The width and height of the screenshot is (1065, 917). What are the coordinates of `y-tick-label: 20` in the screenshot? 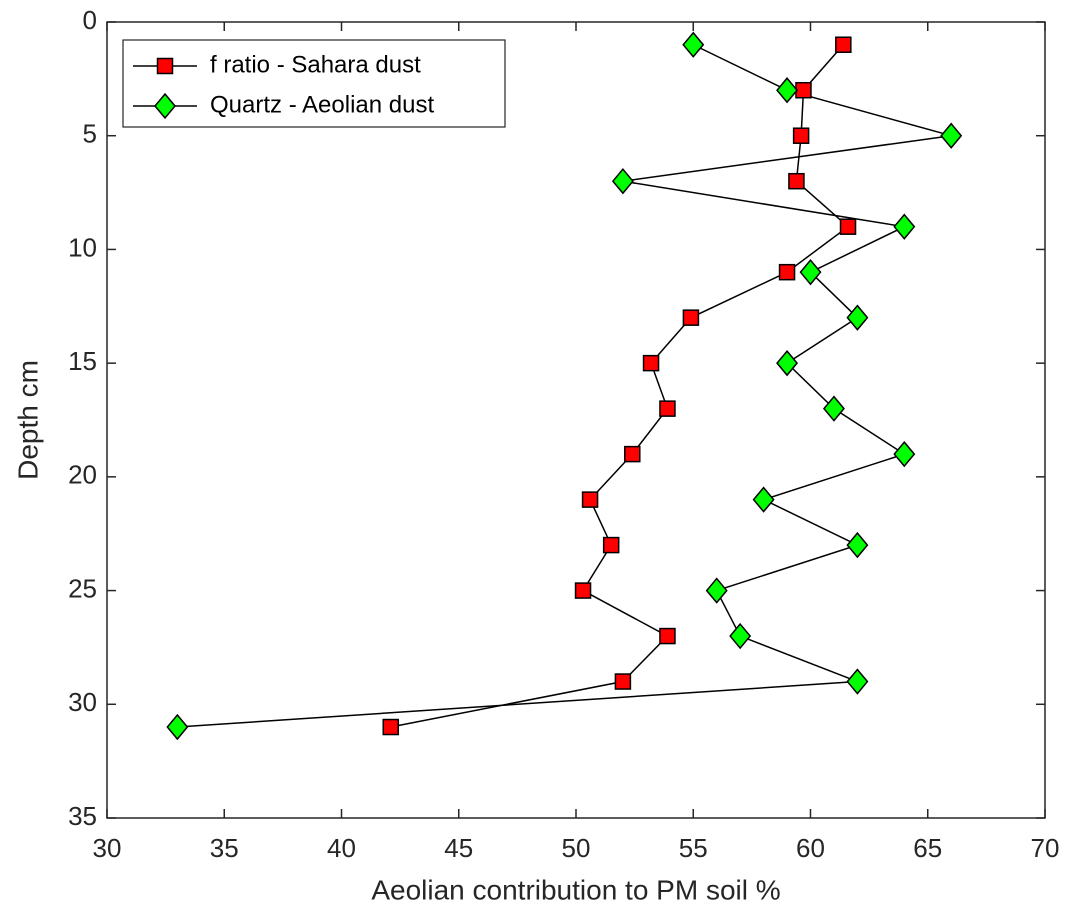 It's located at (82, 475).